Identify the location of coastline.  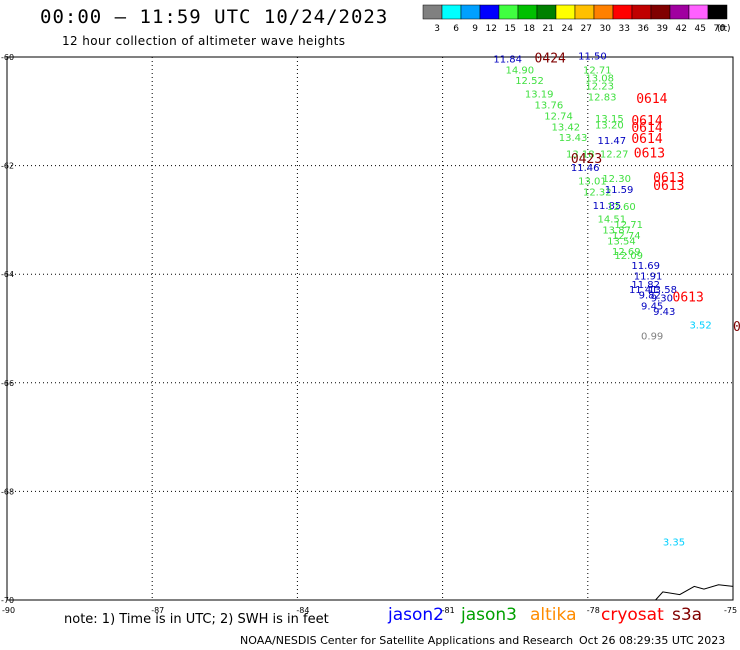
(694, 592).